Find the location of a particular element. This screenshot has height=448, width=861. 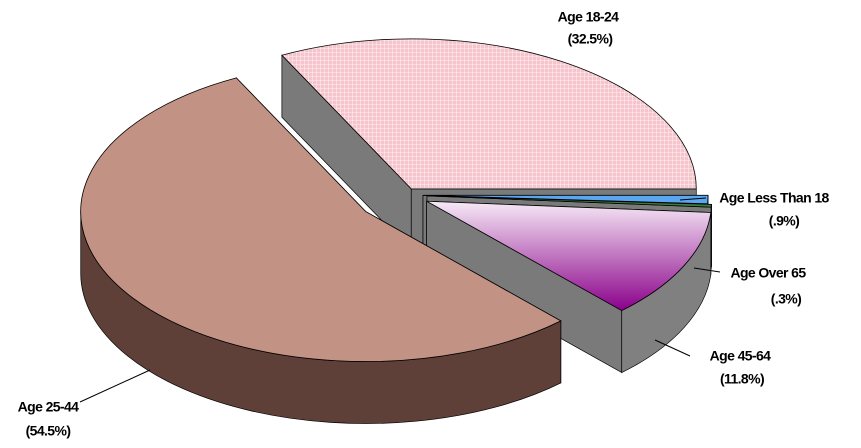

slice-label: Age Less Than 18 is located at coordinates (774, 198).